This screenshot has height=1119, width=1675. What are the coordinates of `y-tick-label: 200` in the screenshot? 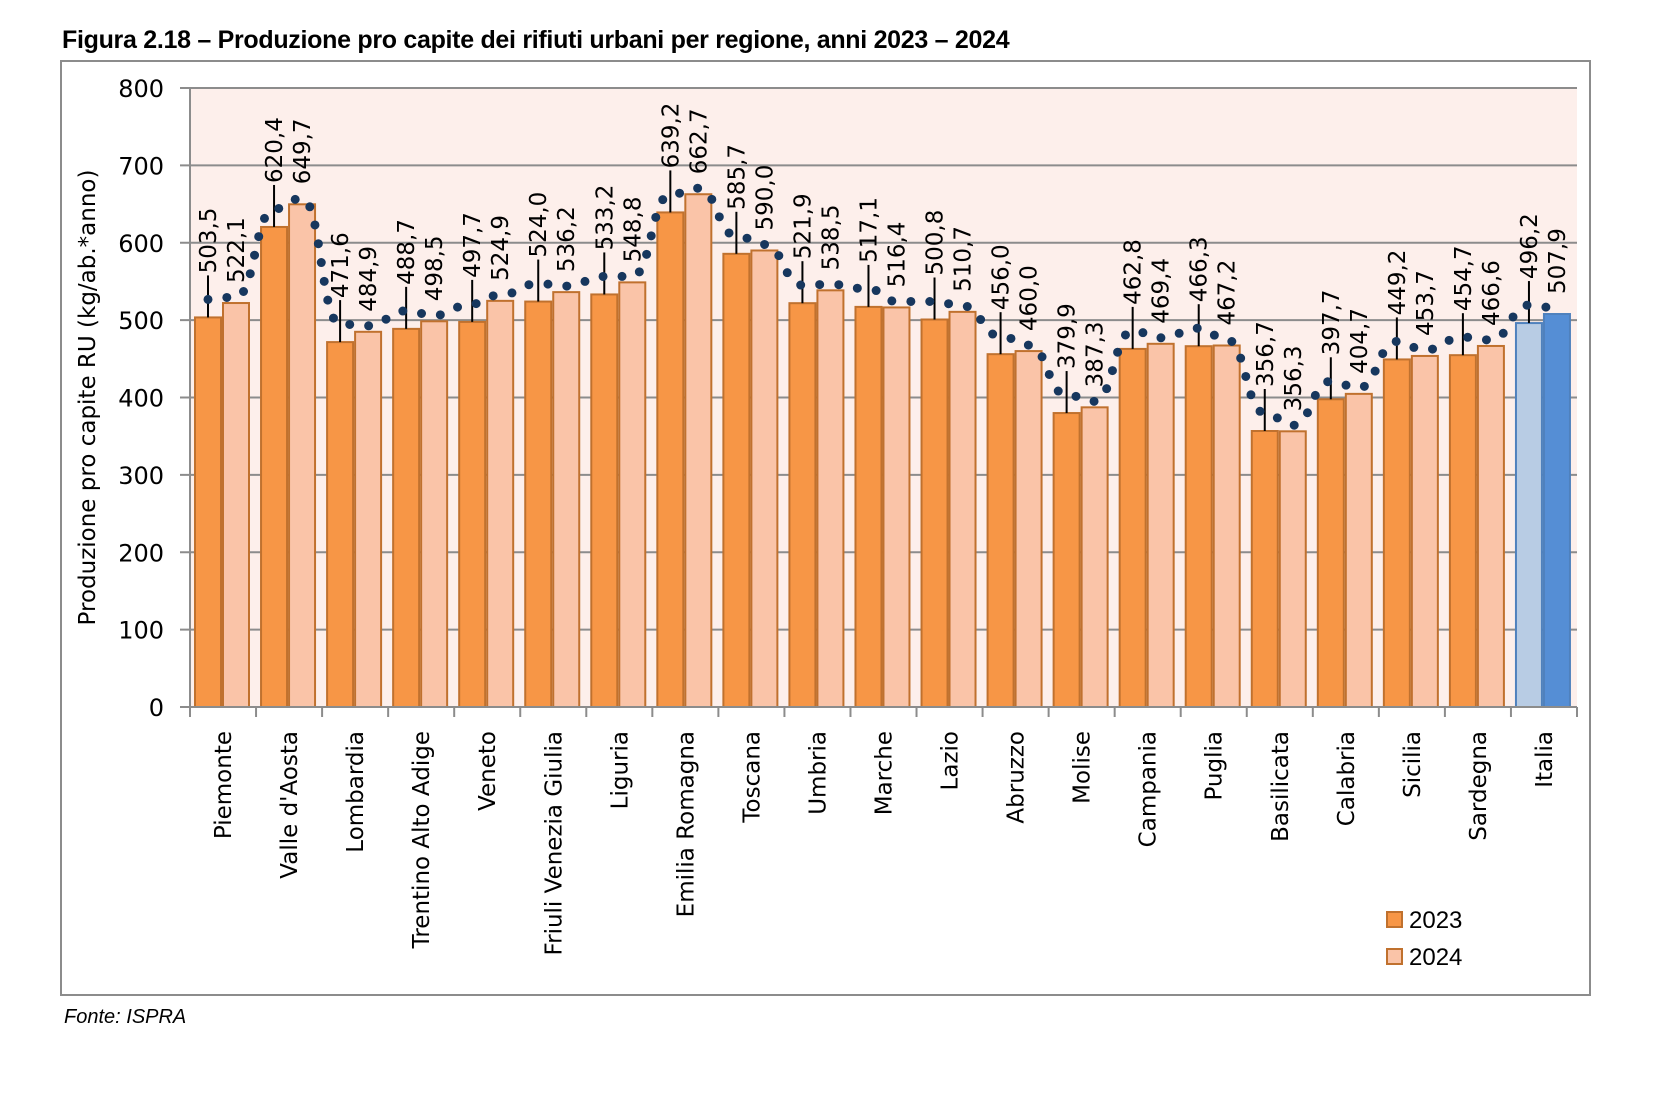 It's located at (141, 553).